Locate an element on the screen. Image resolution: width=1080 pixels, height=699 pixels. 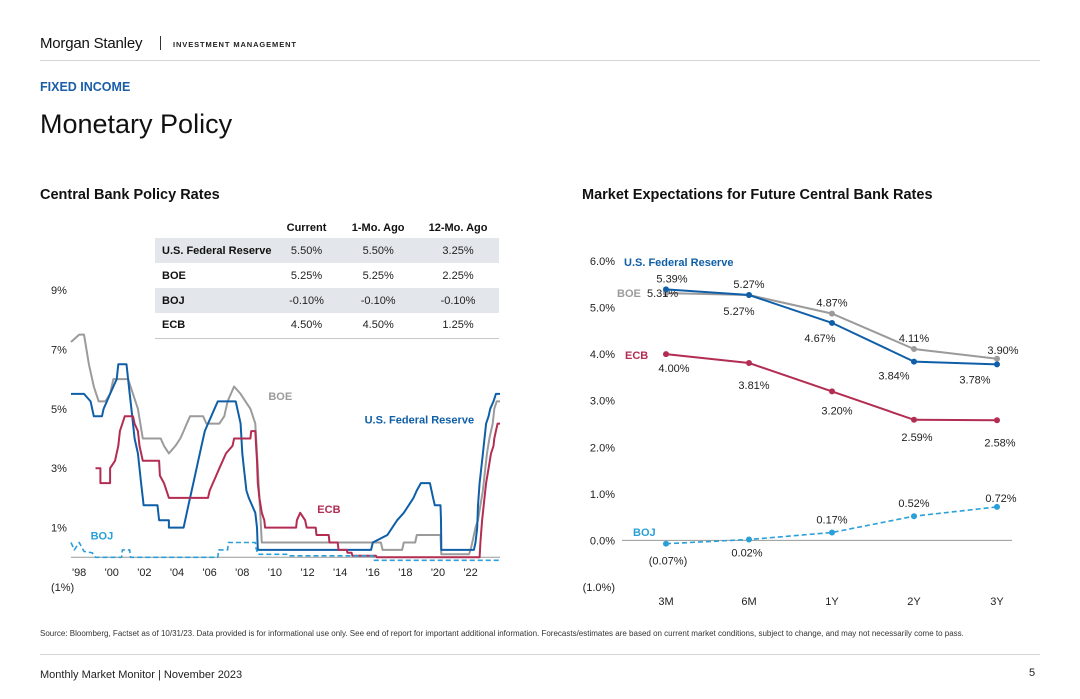
series-line-u-s-federal-reserve is located at coordinates (285, 457).